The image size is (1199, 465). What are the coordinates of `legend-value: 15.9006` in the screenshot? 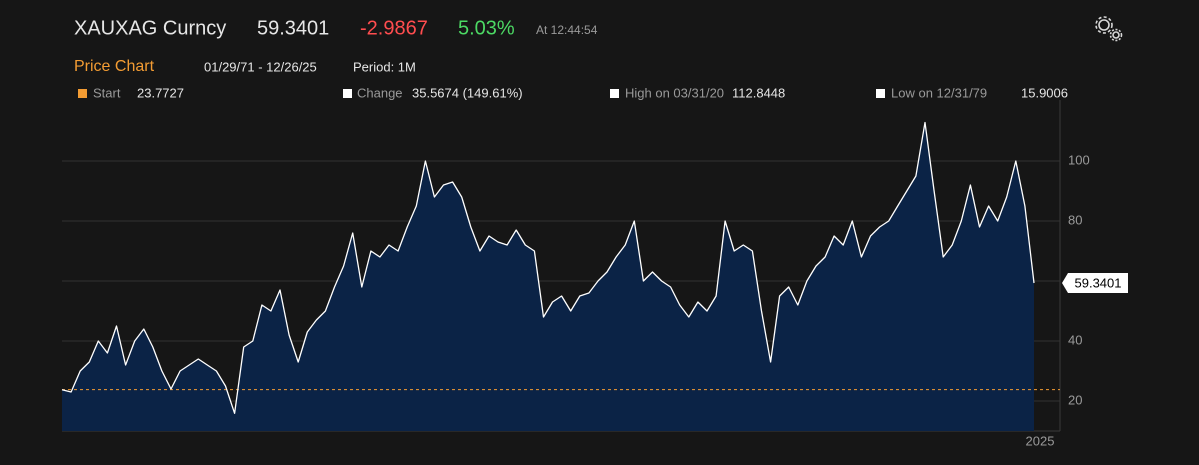 It's located at (1044, 92).